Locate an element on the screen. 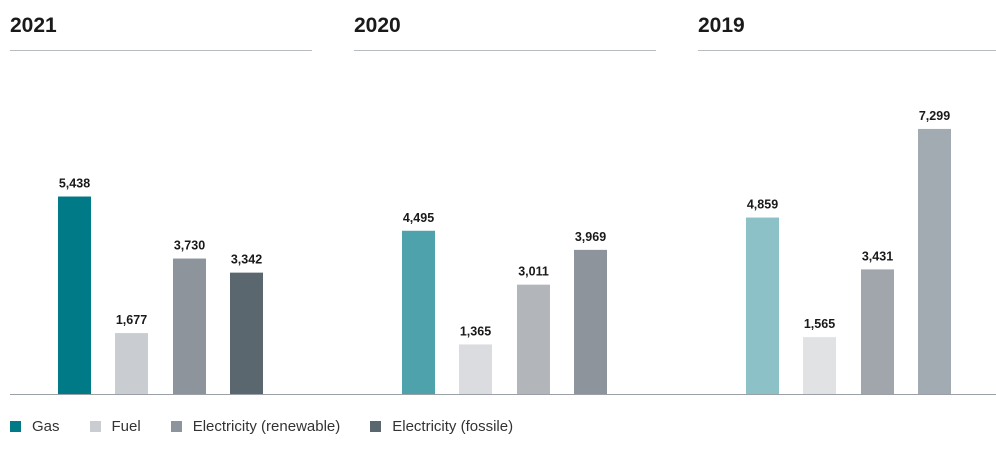  legend-label-electricity-fossile: Electricity (fossile) is located at coordinates (453, 426).